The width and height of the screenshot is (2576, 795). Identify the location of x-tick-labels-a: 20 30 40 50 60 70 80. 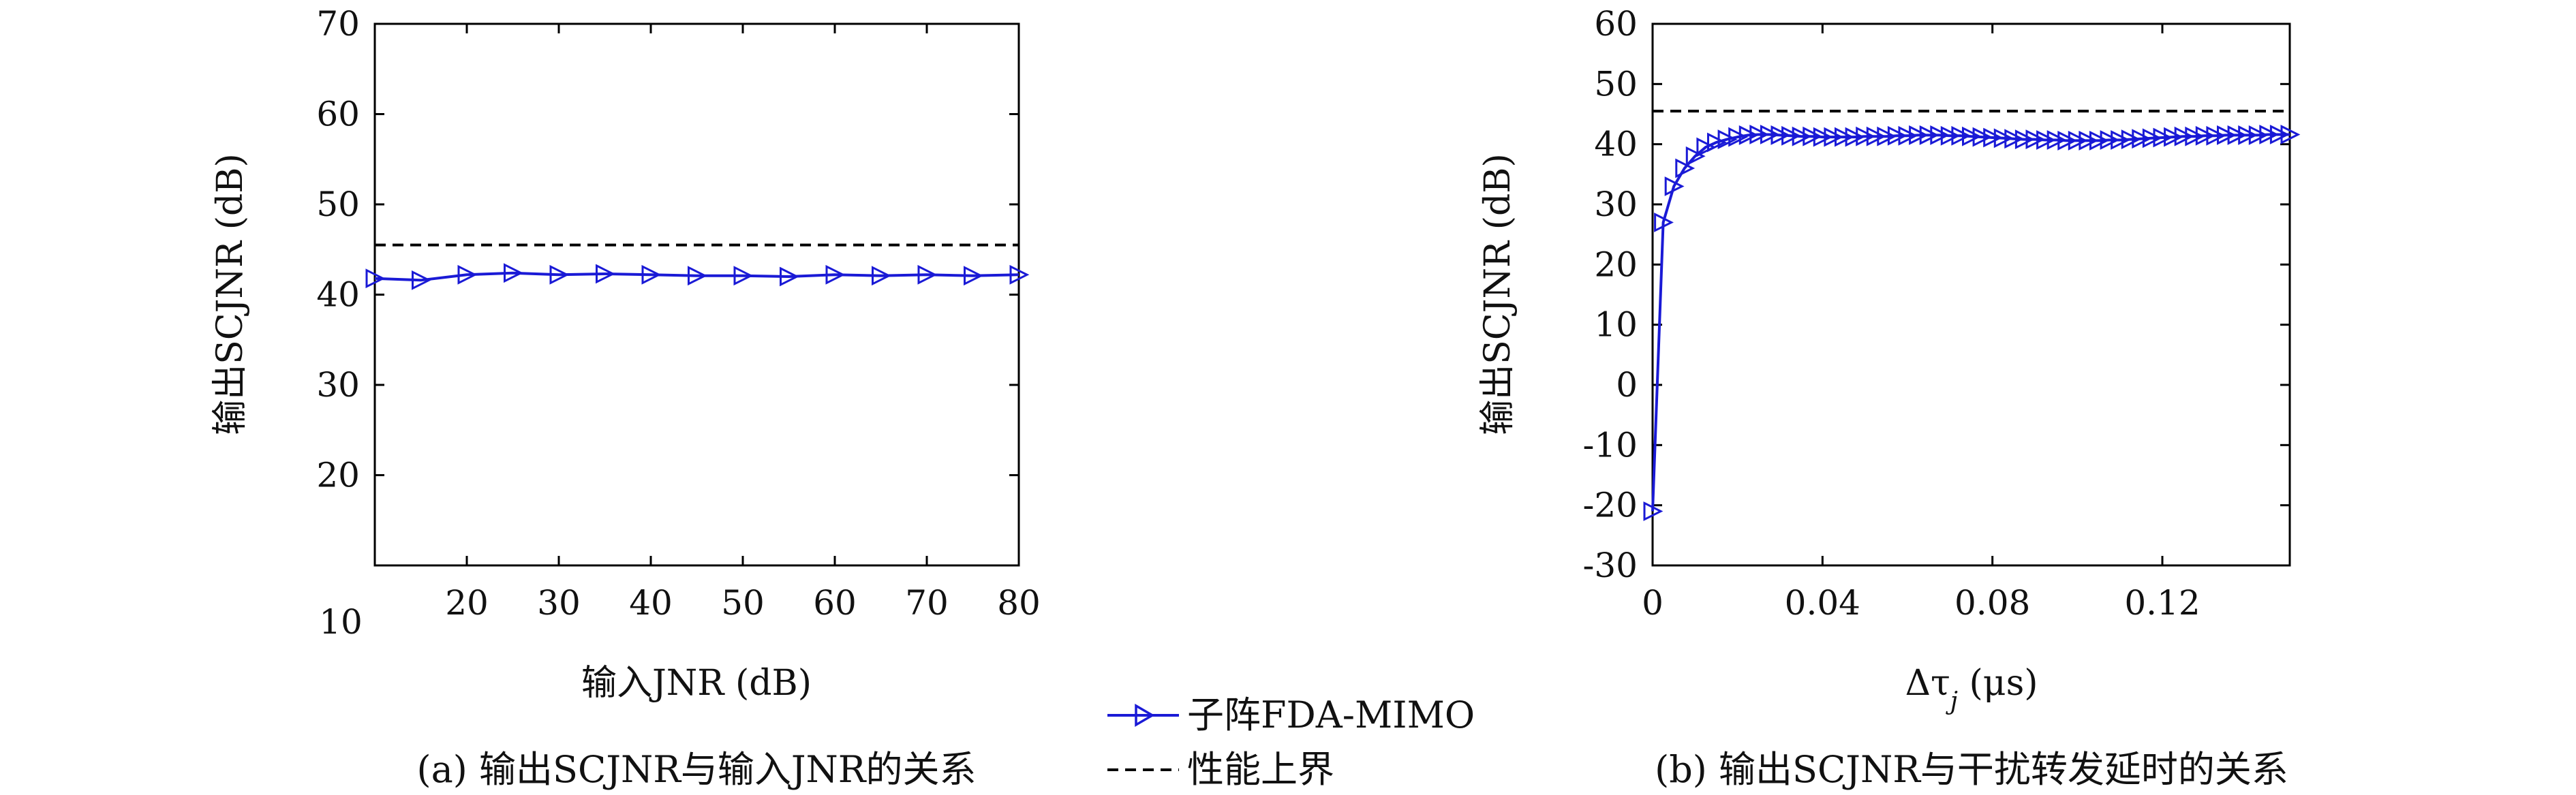
(743, 603).